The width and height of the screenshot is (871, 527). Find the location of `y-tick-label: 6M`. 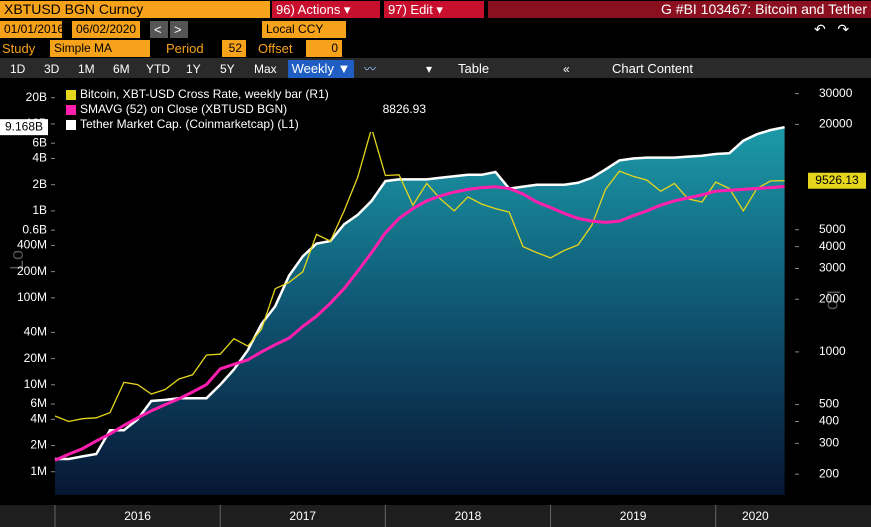

y-tick-label: 6M is located at coordinates (38, 403).